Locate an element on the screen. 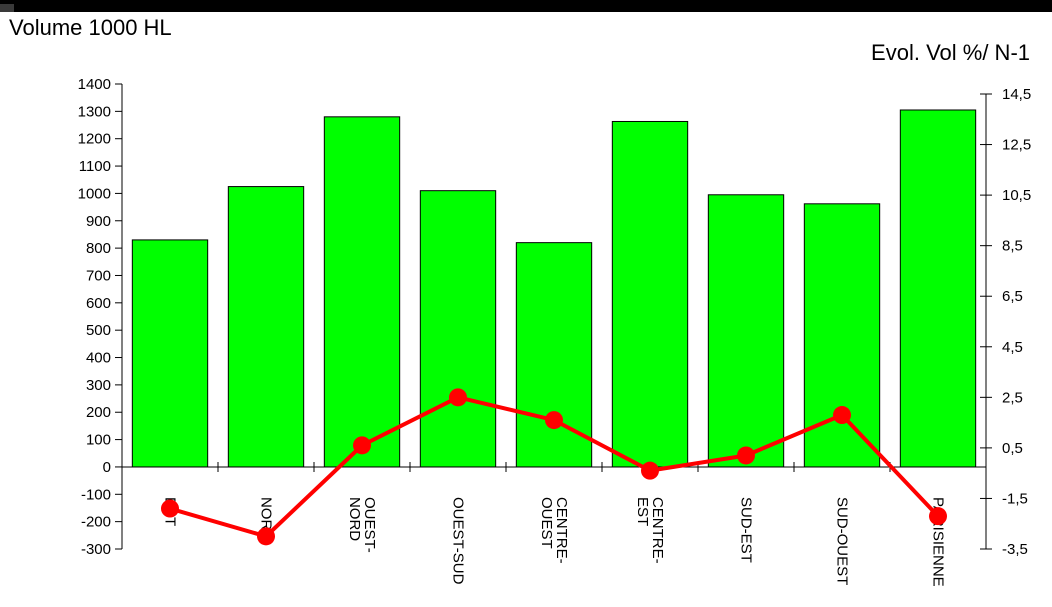  category-label: CENTRE-OUEST is located at coordinates (554, 530).